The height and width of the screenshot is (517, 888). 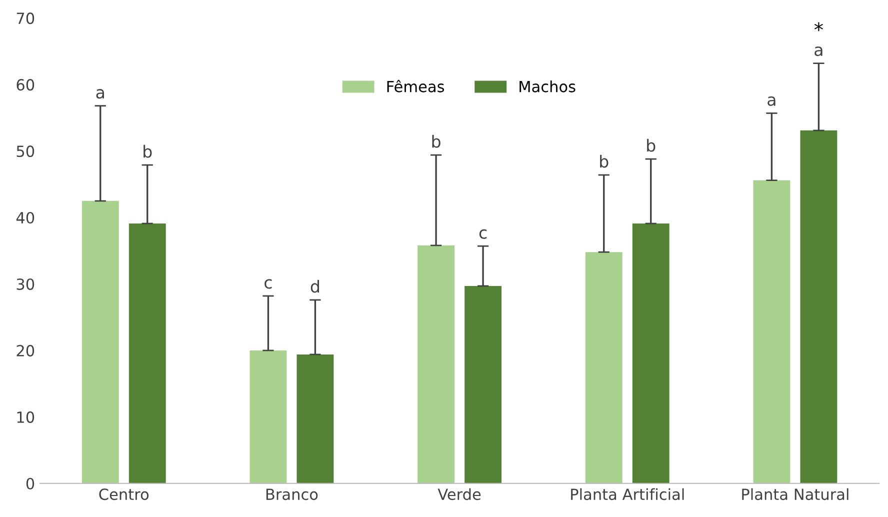 What do you see at coordinates (818, 27) in the screenshot?
I see `annotation: *` at bounding box center [818, 27].